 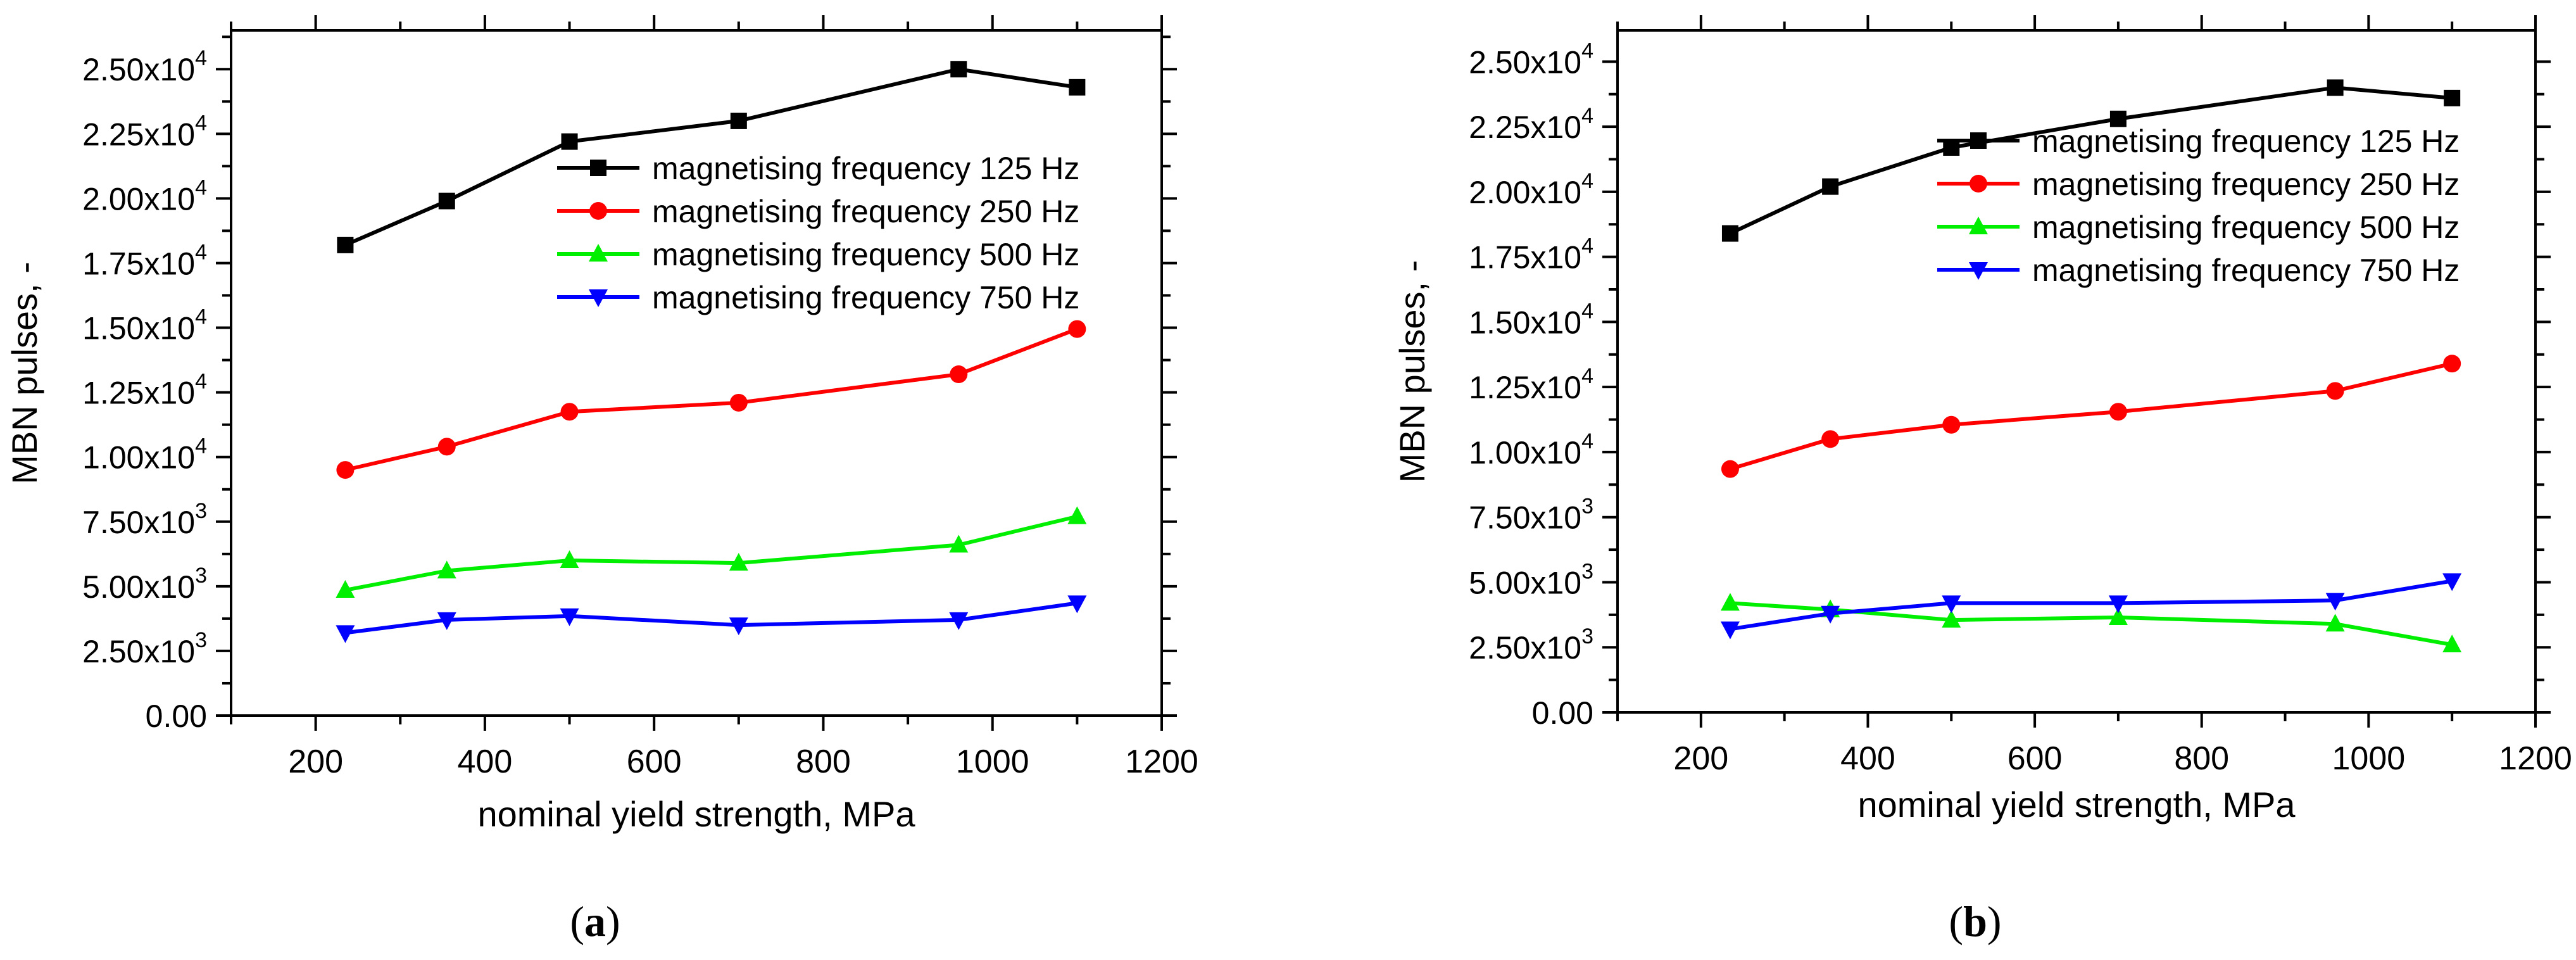 What do you see at coordinates (1701, 758) in the screenshot?
I see `x-tick-label: 200` at bounding box center [1701, 758].